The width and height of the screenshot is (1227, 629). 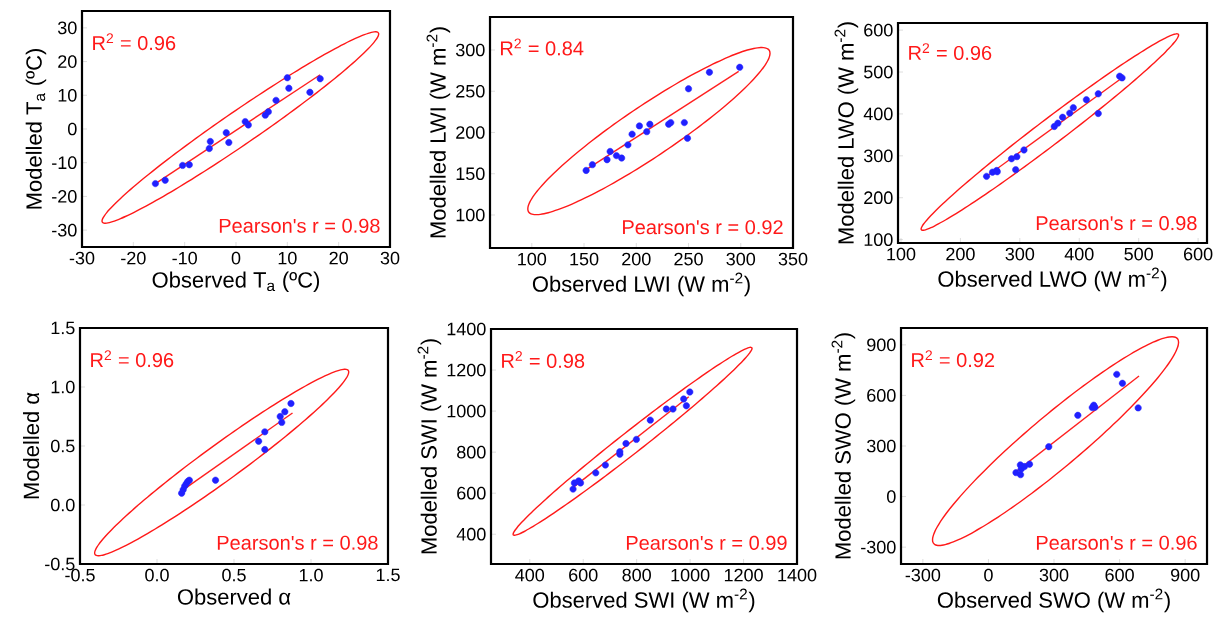 What do you see at coordinates (31, 445) in the screenshot?
I see `y-axis-title: Modelled α` at bounding box center [31, 445].